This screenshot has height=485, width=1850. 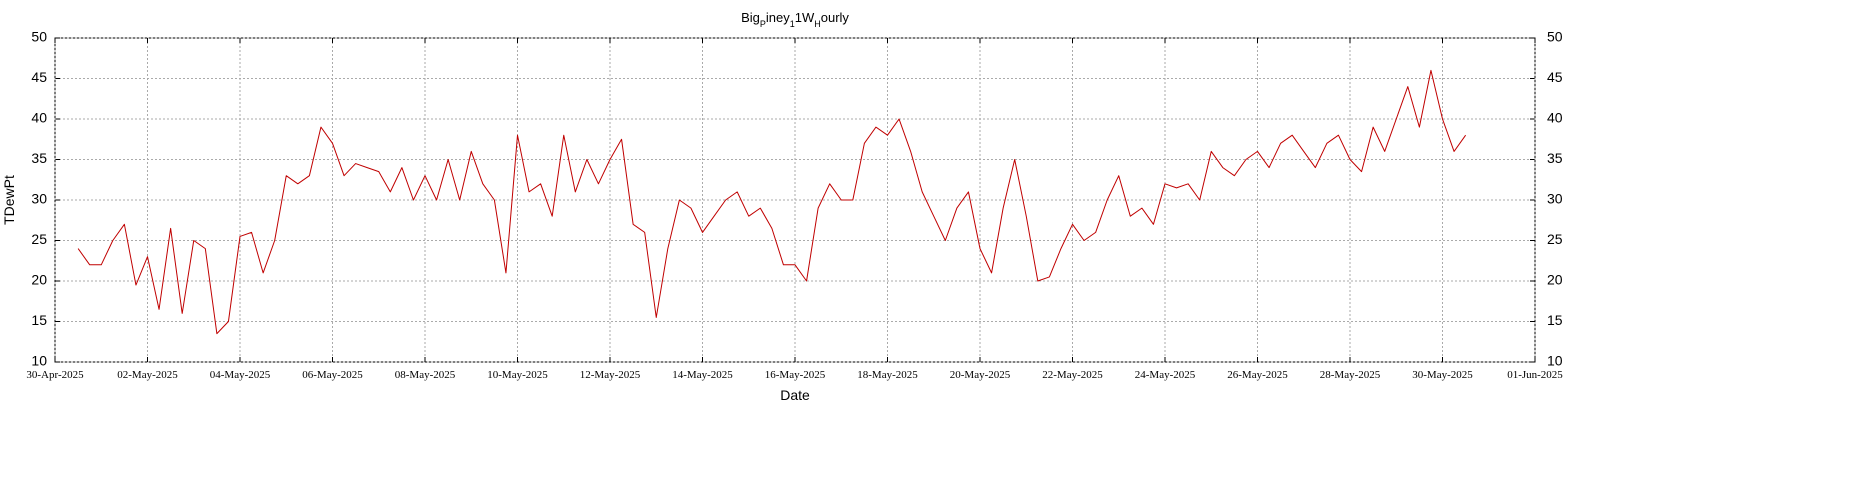 What do you see at coordinates (610, 375) in the screenshot?
I see `x-tick-label: 12-May-2025` at bounding box center [610, 375].